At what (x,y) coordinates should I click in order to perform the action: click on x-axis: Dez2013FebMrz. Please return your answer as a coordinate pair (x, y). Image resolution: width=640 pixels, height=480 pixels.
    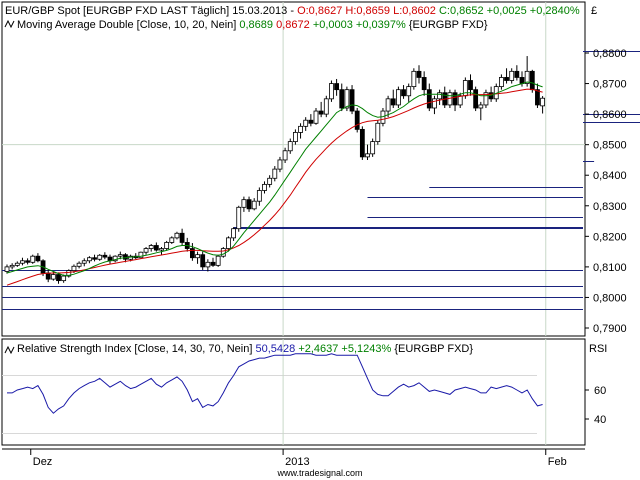
    Looking at the image, I should click on (293, 458).